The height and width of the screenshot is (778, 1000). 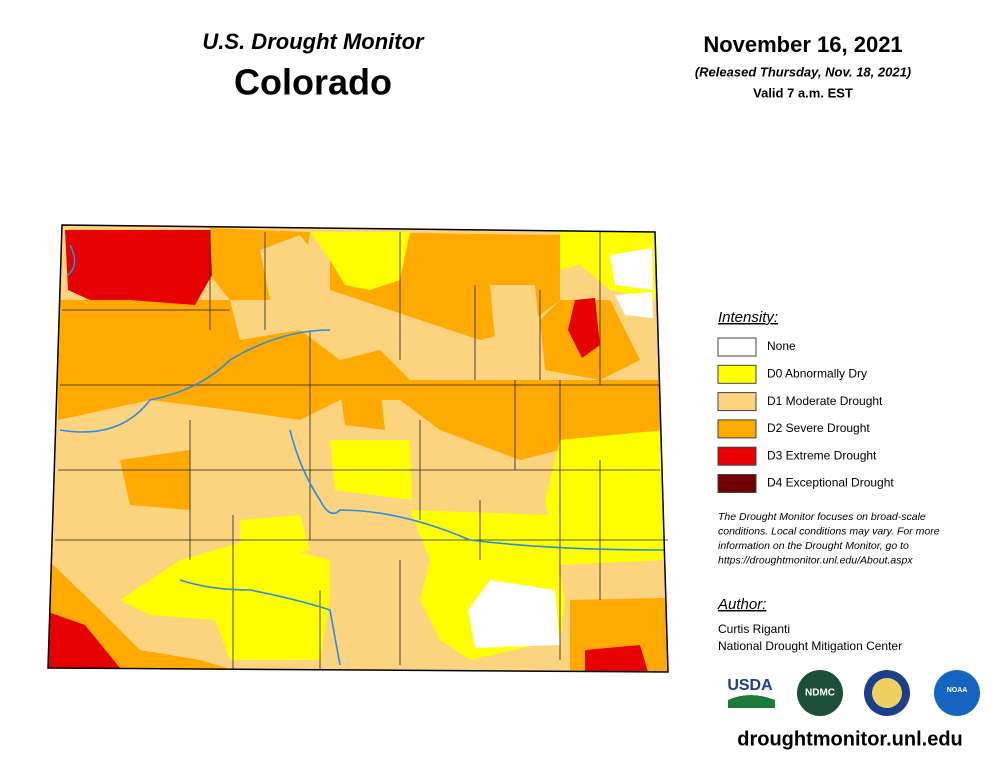 What do you see at coordinates (313, 82) in the screenshot?
I see `state-name: Colorado` at bounding box center [313, 82].